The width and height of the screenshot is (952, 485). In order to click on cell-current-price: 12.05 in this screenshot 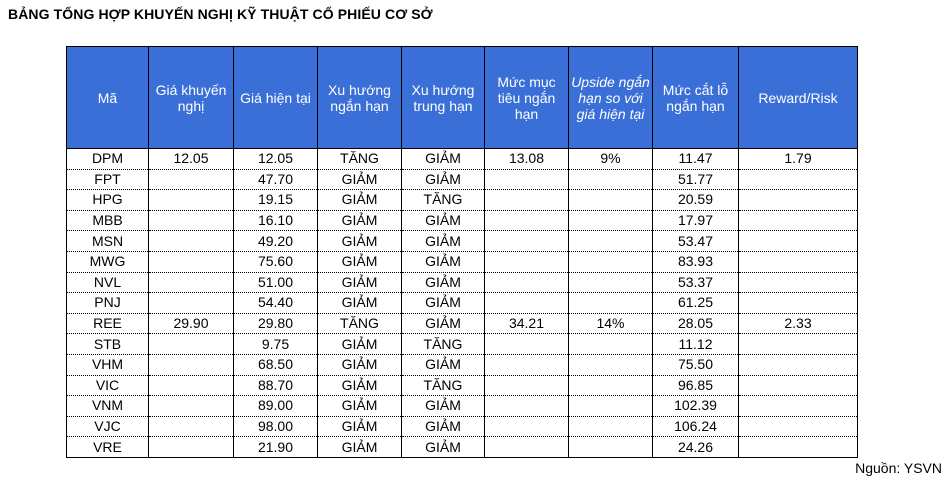, I will do `click(275, 159)`.